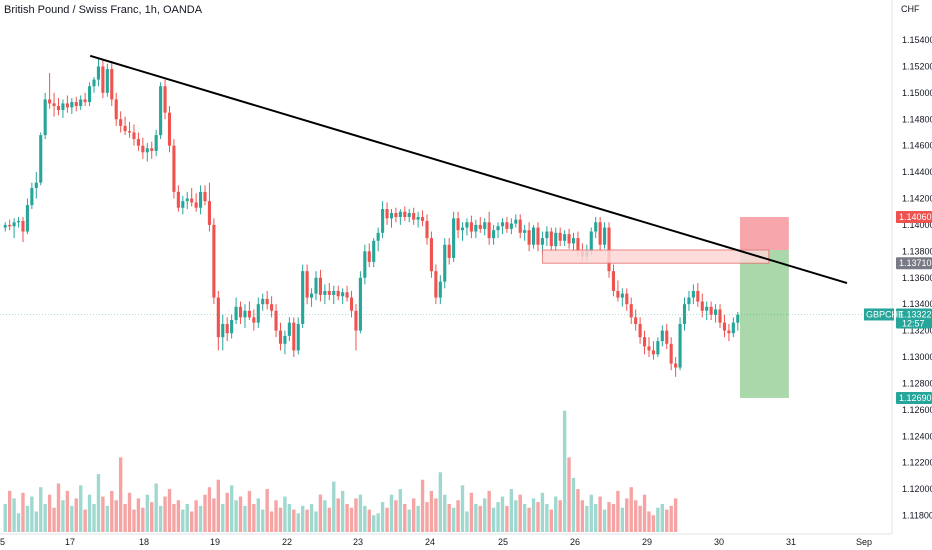  Describe the element at coordinates (791, 542) in the screenshot. I see `time-tick-label: 31` at that location.